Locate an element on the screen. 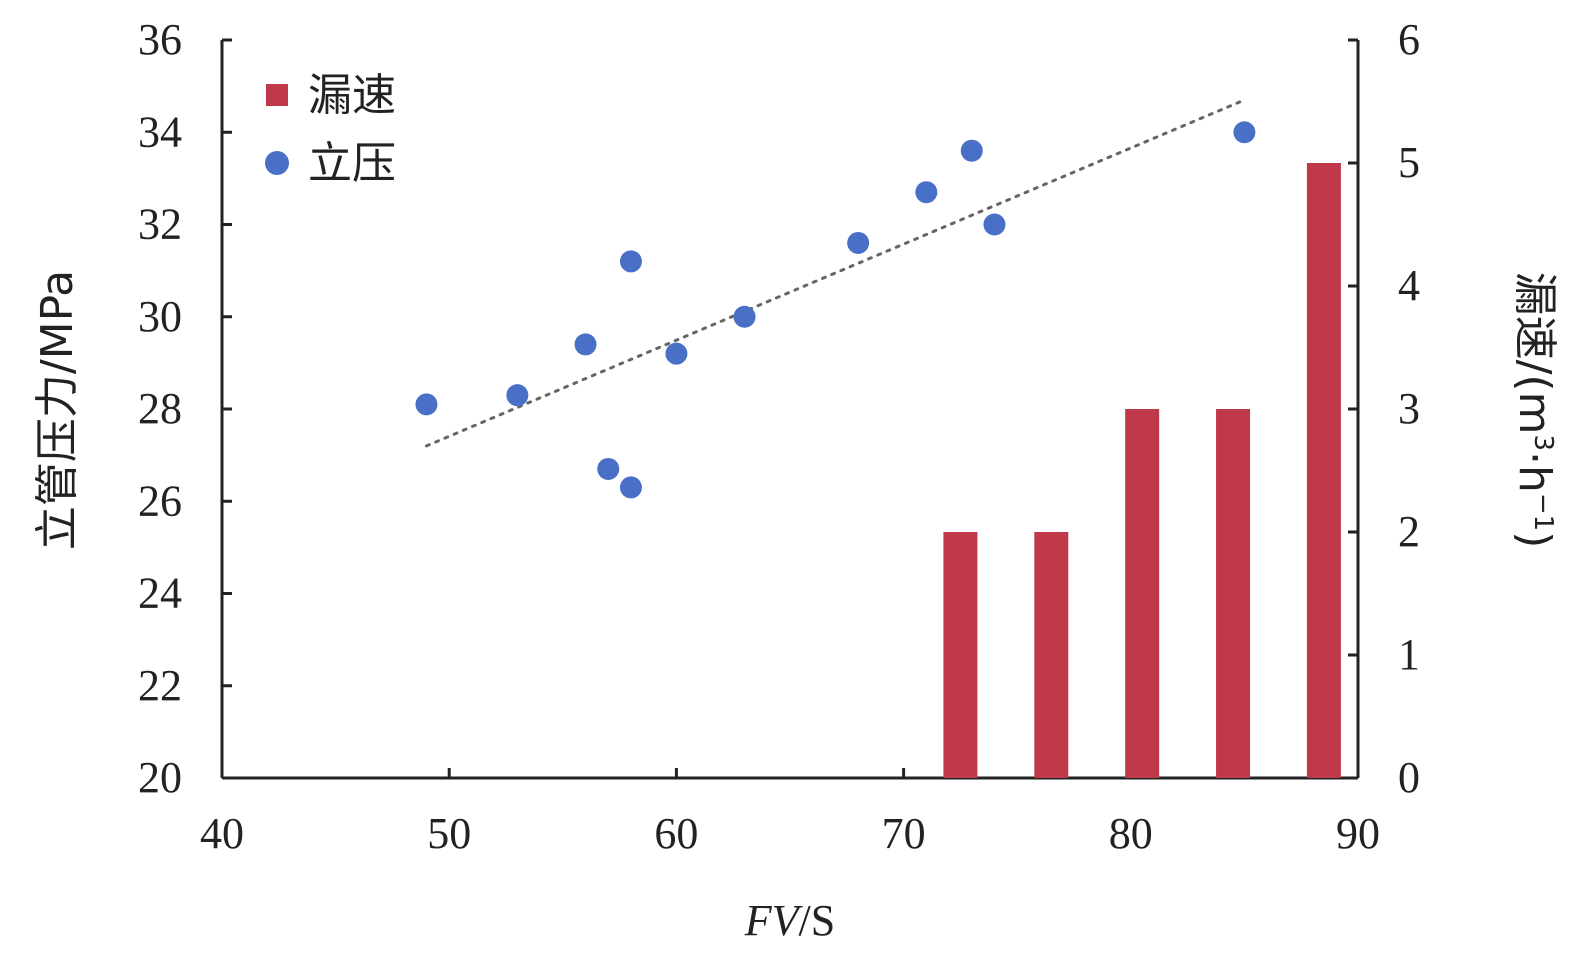  y-right-title-main: 漏速/(m is located at coordinates (1534, 353).